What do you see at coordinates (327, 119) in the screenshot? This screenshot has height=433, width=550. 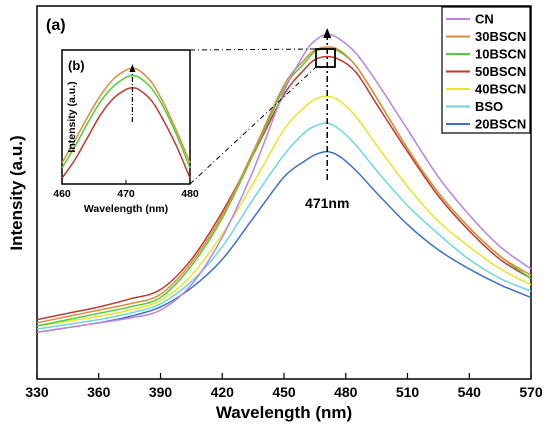 I see `peak-annotation: 471nm` at bounding box center [327, 119].